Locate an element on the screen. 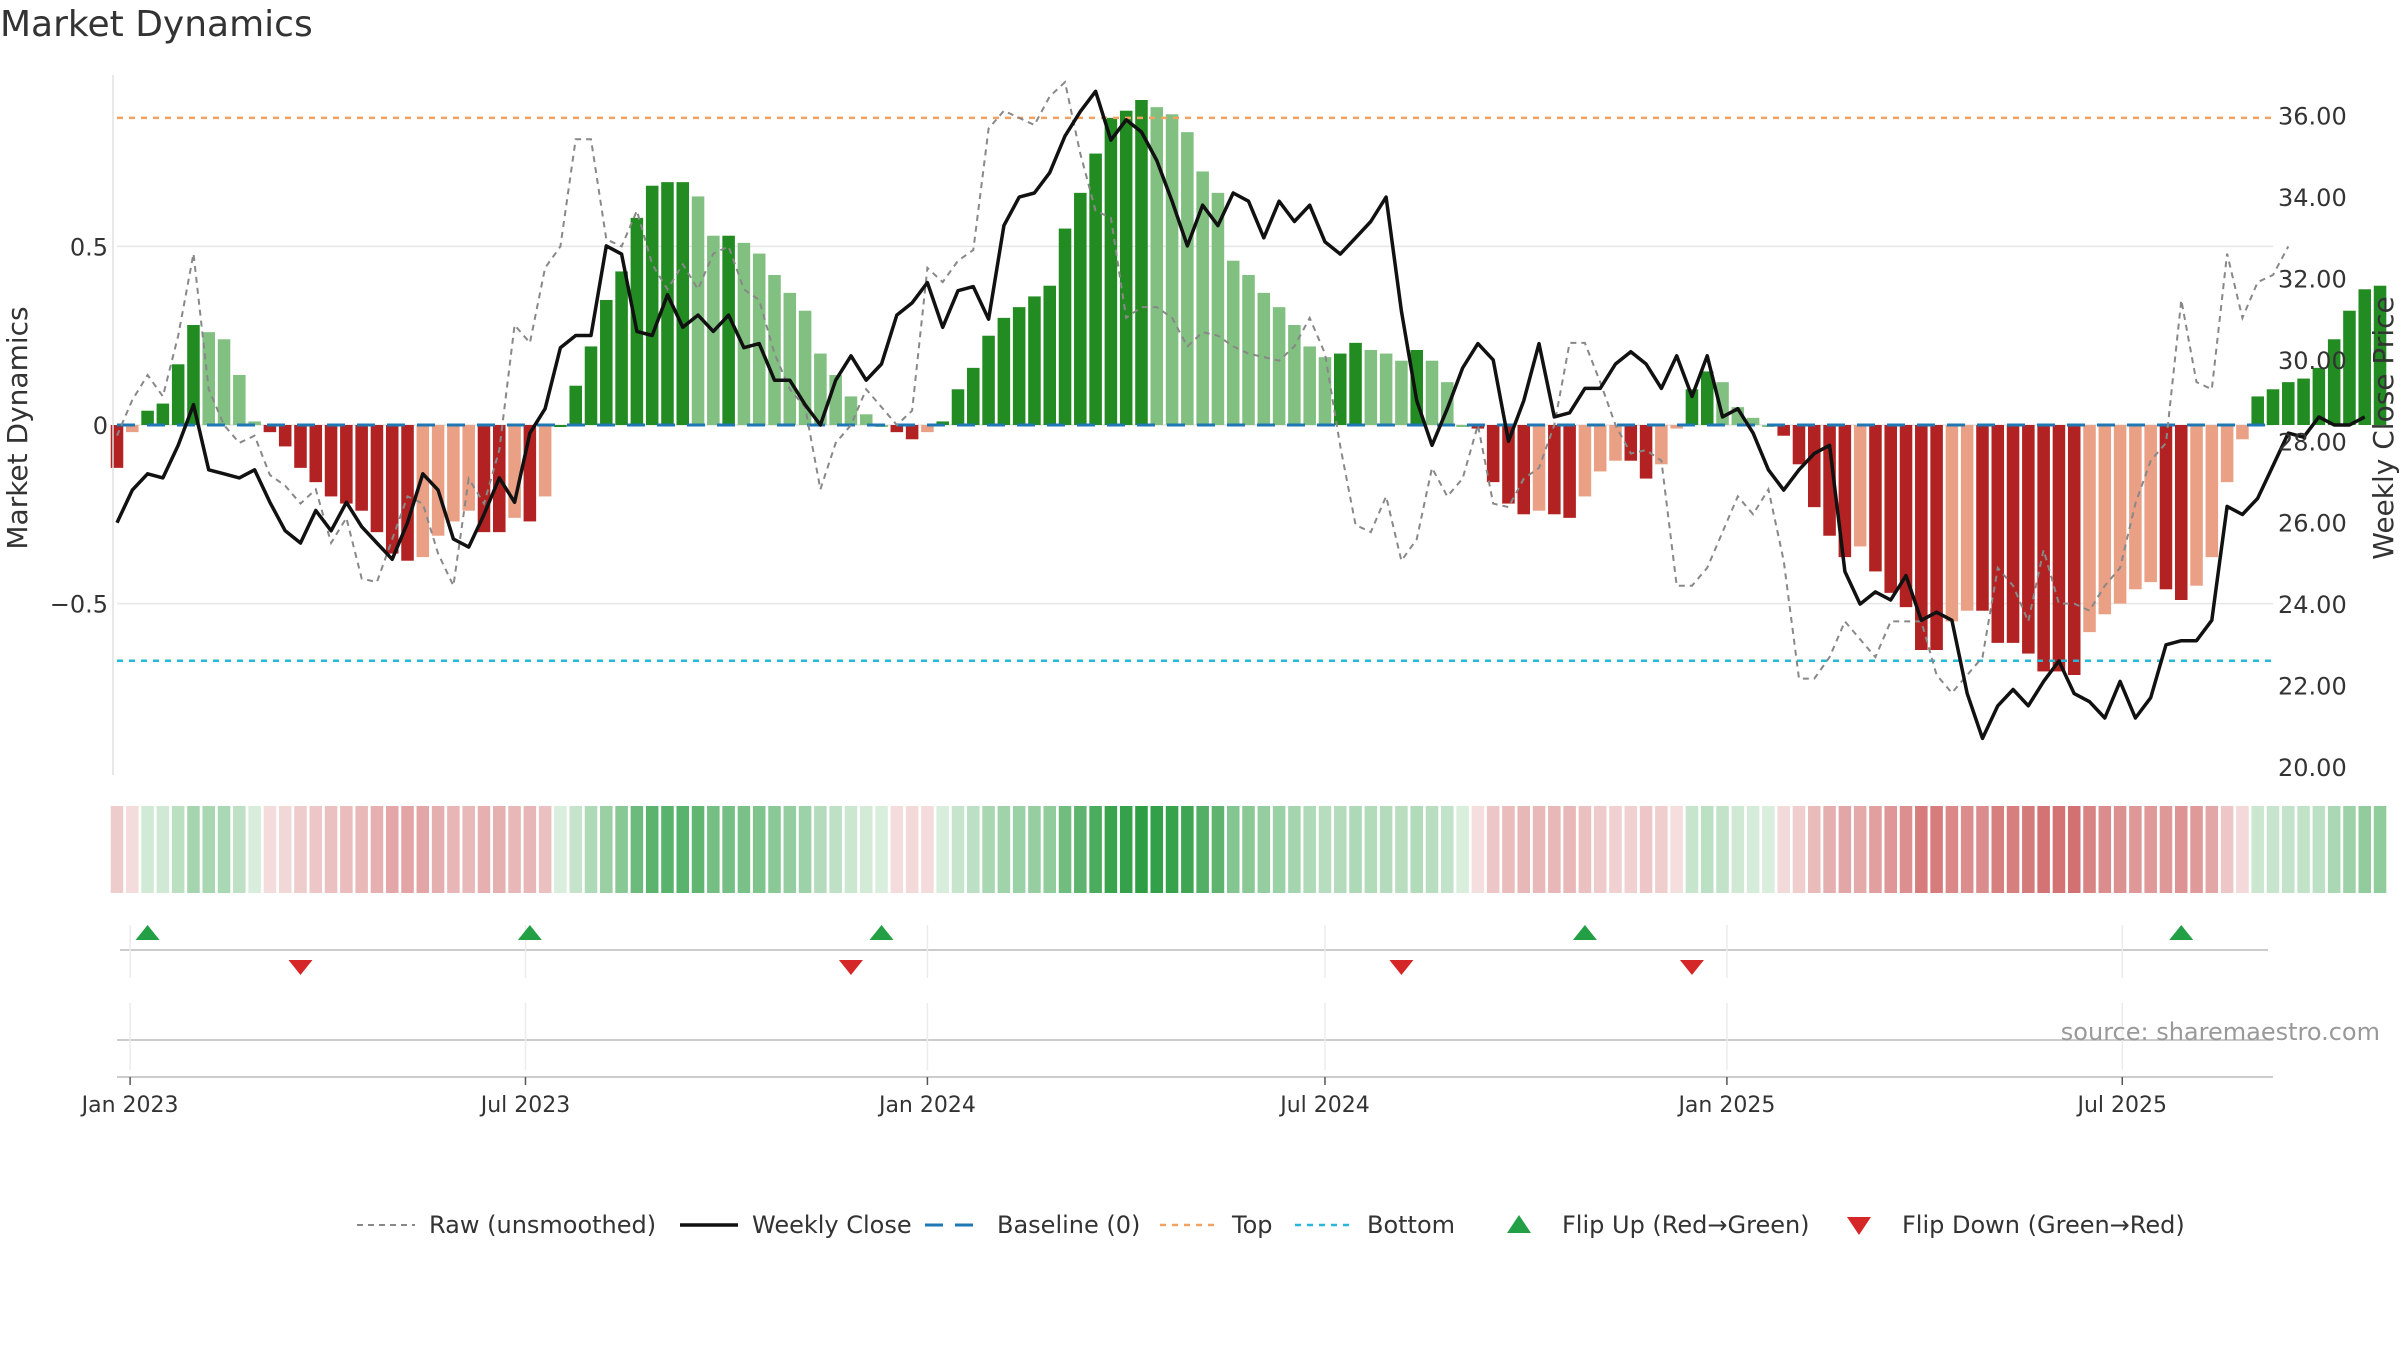  source-credit: source: sharemaestro.com is located at coordinates (2220, 1032).